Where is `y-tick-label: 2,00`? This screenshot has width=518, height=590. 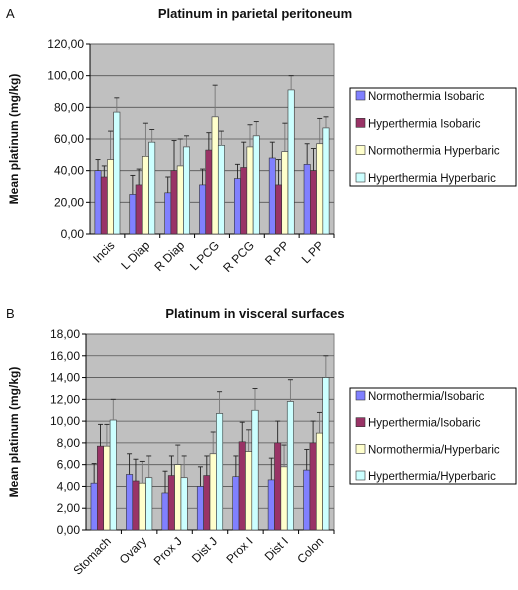
y-tick-label: 2,00 is located at coordinates (69, 508).